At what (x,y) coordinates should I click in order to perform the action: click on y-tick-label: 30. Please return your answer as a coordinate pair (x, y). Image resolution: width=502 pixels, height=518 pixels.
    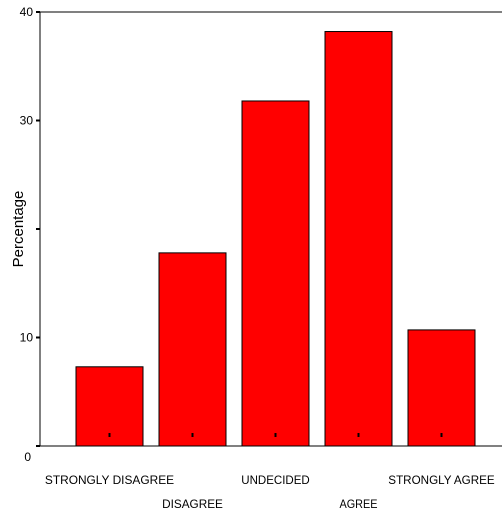
    Looking at the image, I should click on (27, 121).